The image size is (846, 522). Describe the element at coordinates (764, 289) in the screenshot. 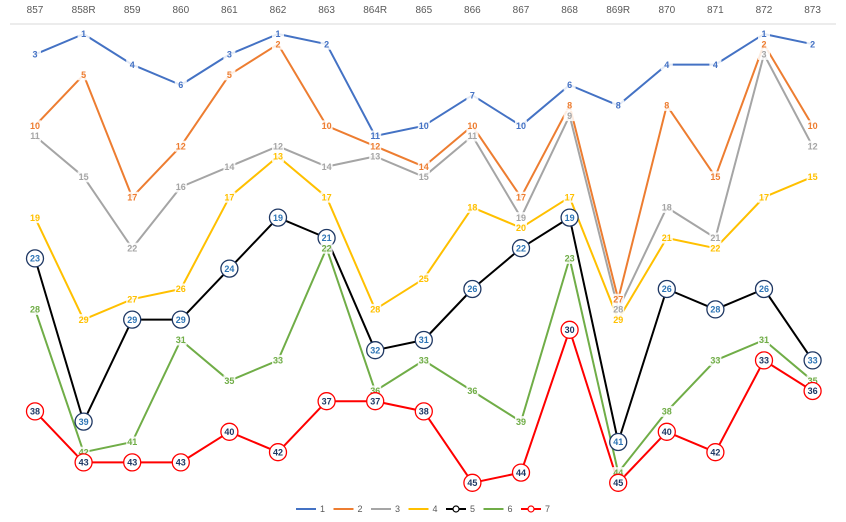

I see `series-5-data-label: 26` at that location.